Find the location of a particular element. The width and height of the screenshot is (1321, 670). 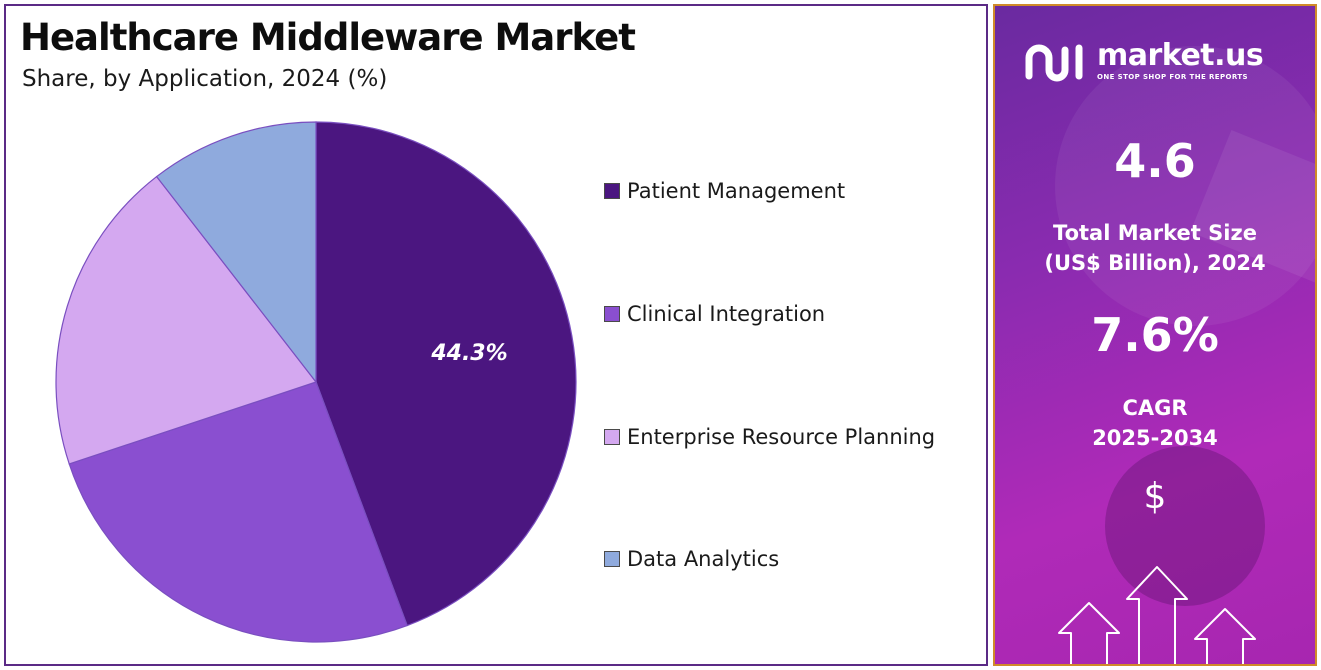

legend-item-patient-management: Patient Management is located at coordinates (724, 191).